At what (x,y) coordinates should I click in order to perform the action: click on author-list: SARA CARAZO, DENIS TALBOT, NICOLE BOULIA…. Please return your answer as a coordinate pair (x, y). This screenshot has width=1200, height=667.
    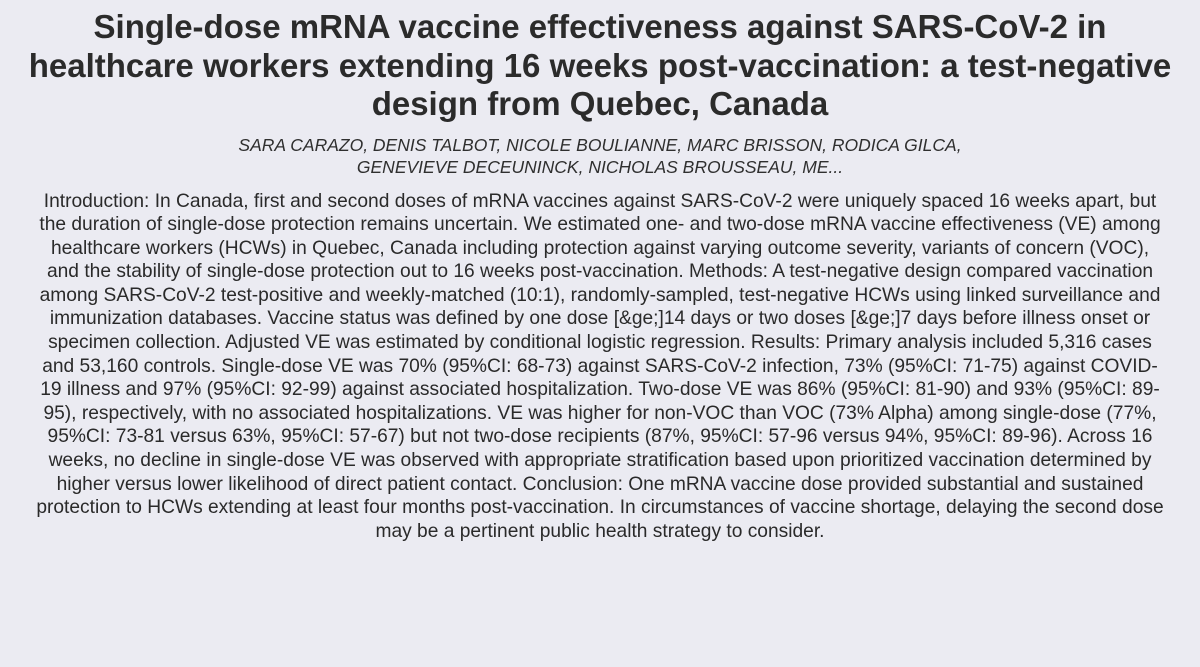
    Looking at the image, I should click on (600, 155).